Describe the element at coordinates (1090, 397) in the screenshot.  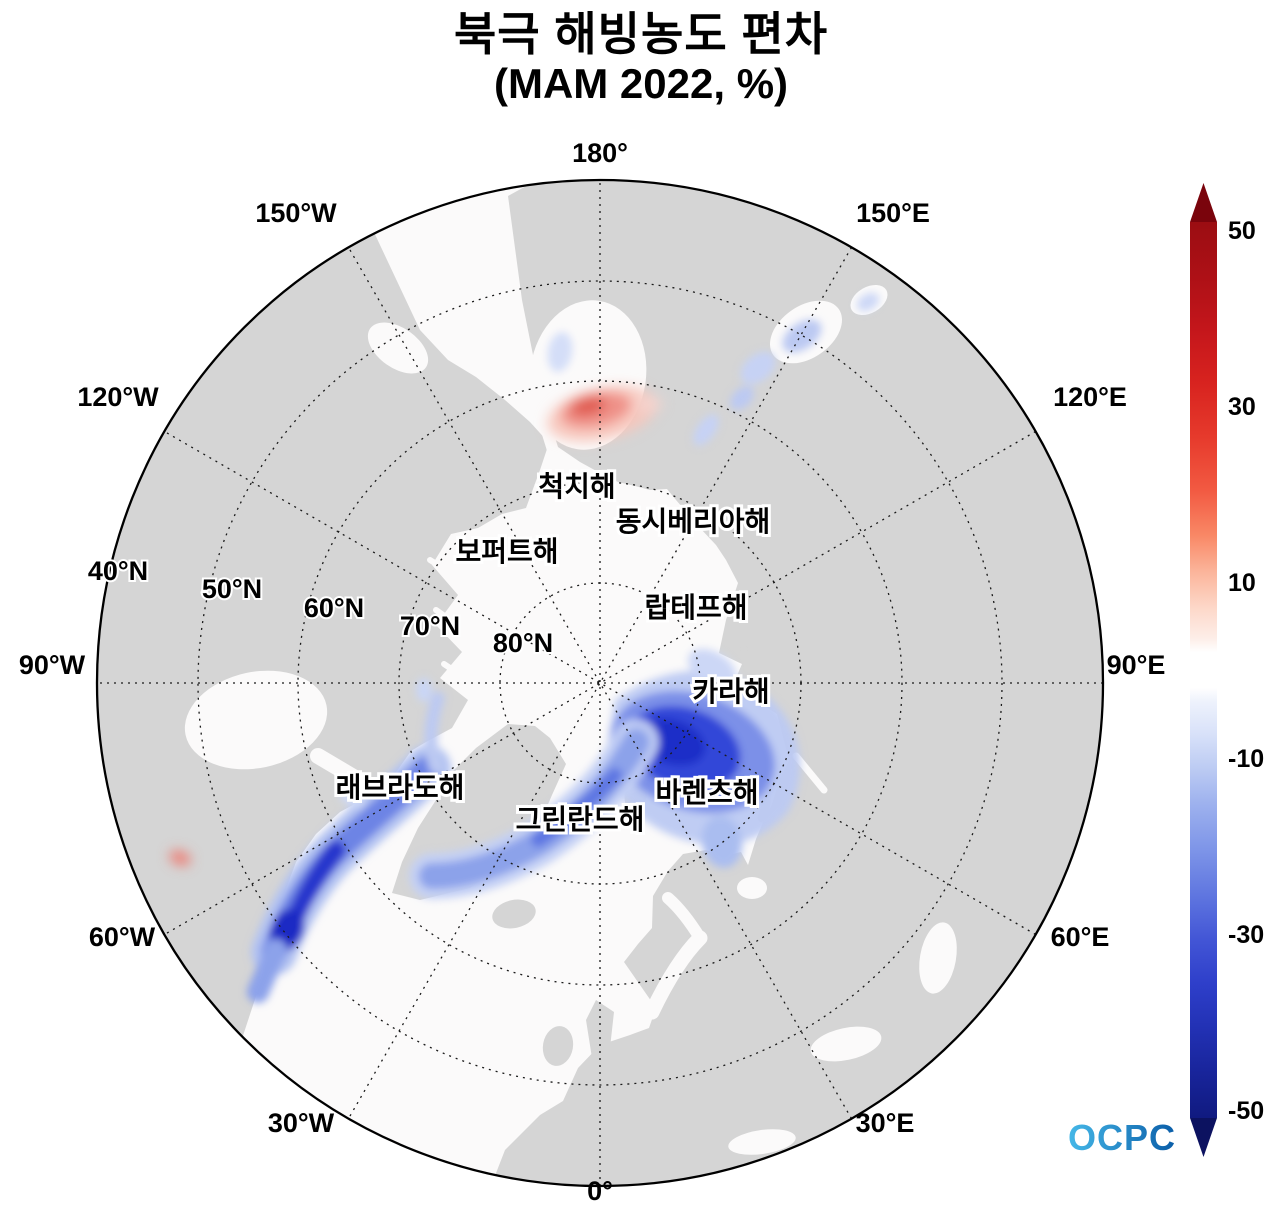
I see `lon-label-120e: 120°E` at that location.